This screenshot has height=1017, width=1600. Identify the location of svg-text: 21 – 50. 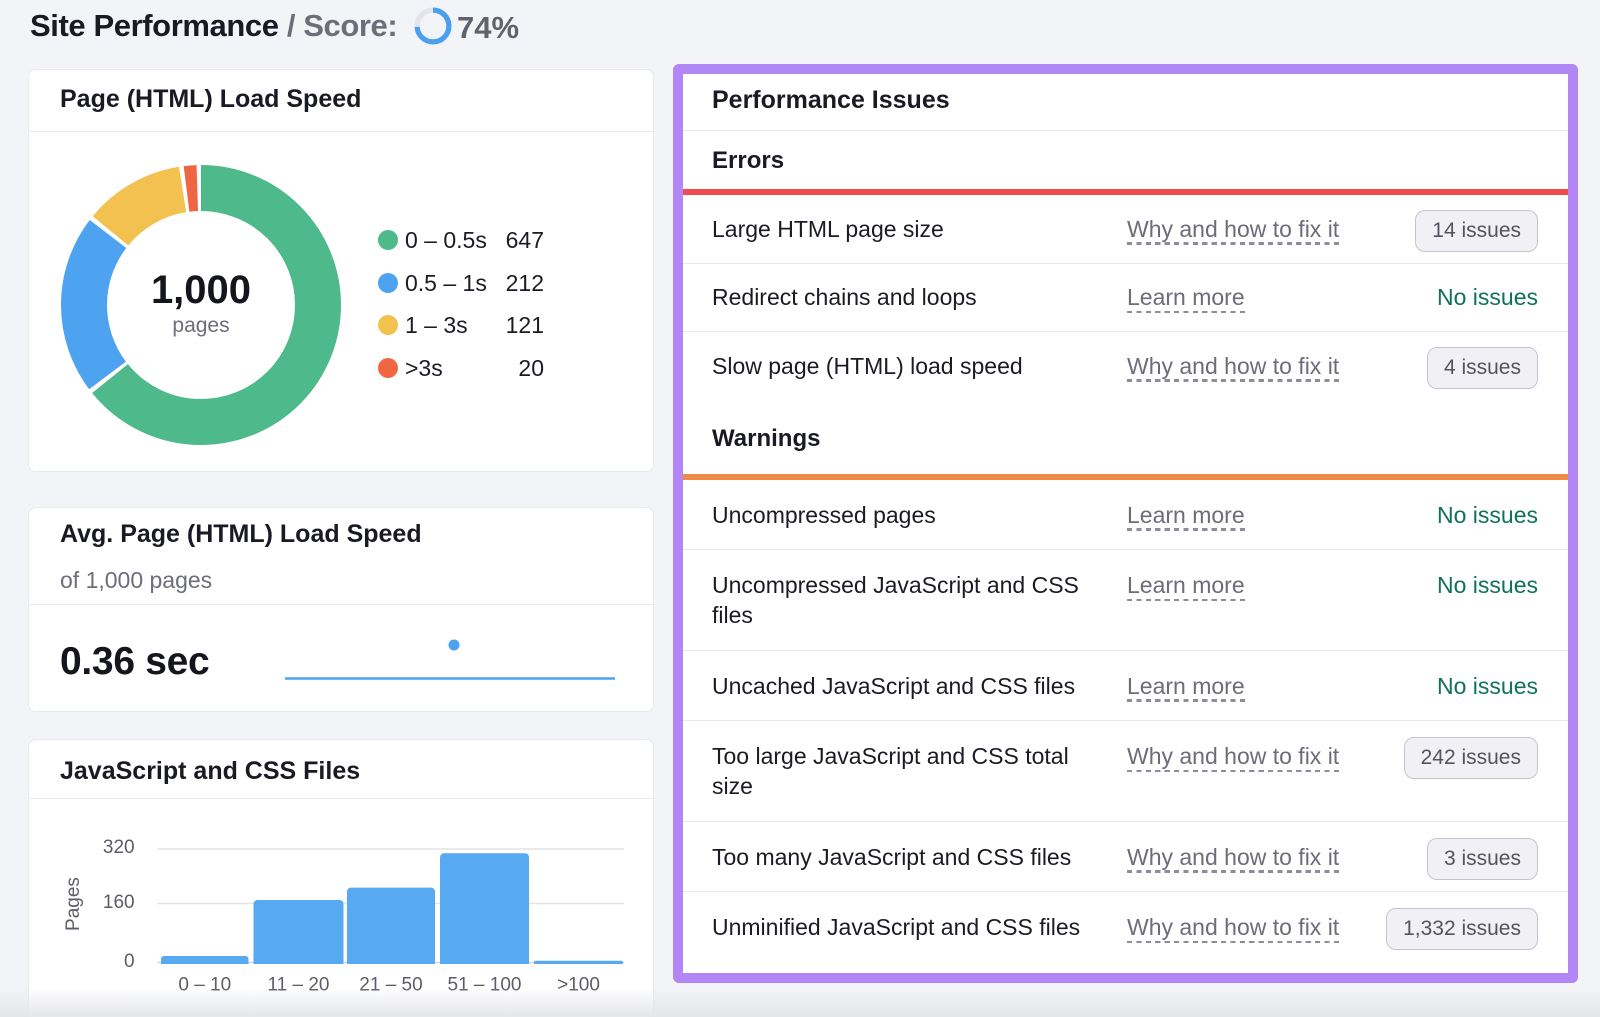
(390, 985).